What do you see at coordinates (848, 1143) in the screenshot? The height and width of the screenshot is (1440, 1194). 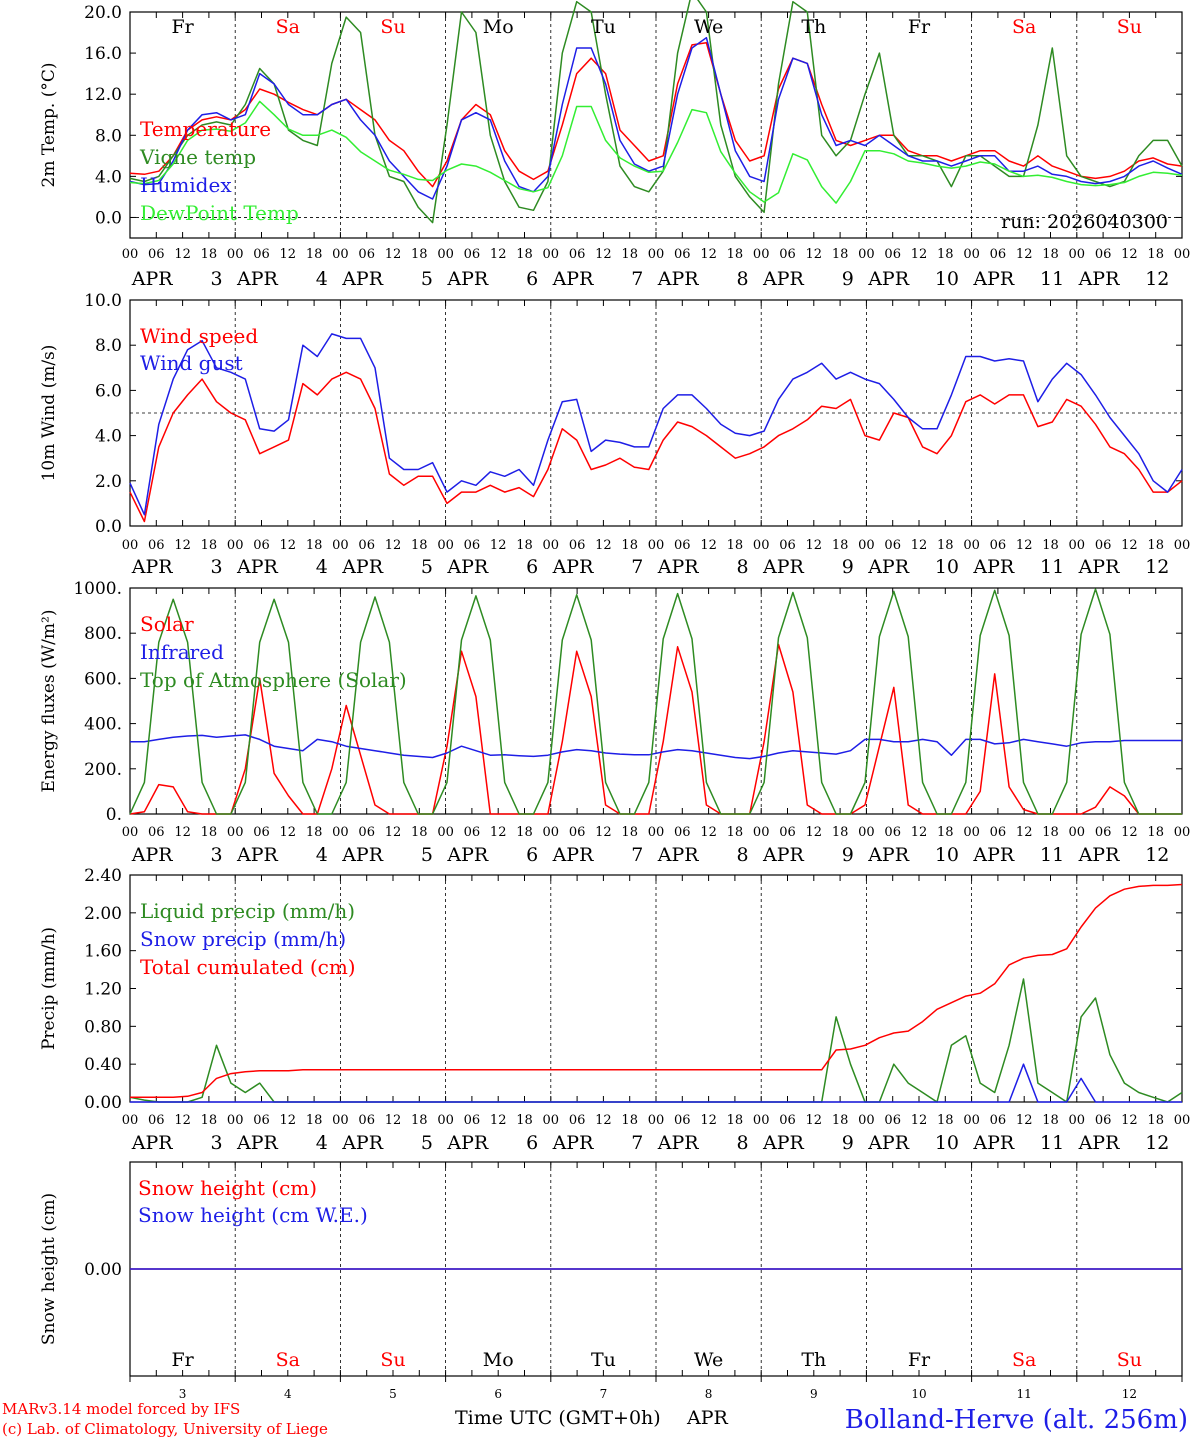 I see `date-label: 9` at bounding box center [848, 1143].